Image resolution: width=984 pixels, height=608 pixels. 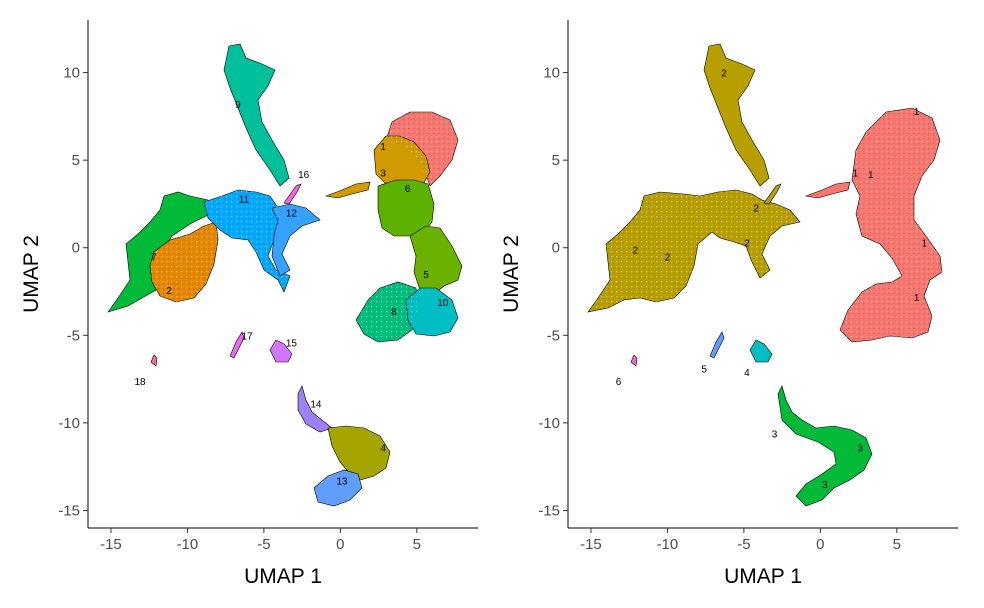 What do you see at coordinates (140, 382) in the screenshot?
I see `cluster-label-18: 18` at bounding box center [140, 382].